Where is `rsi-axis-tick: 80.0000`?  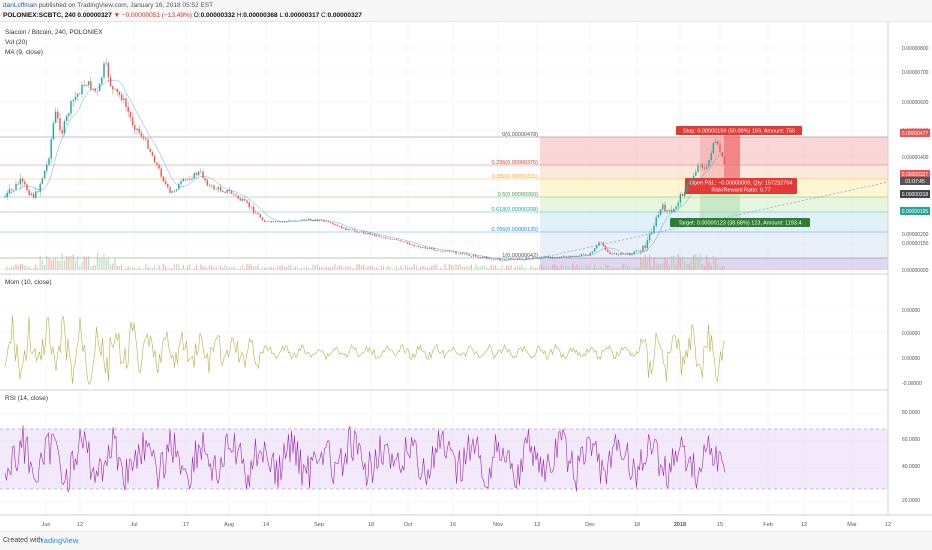
rsi-axis-tick: 80.0000 is located at coordinates (911, 413).